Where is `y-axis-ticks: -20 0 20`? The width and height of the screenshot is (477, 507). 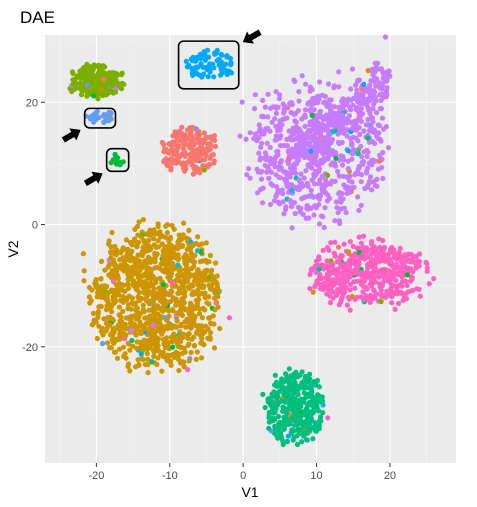 y-axis-ticks: -20 0 20 is located at coordinates (33, 225).